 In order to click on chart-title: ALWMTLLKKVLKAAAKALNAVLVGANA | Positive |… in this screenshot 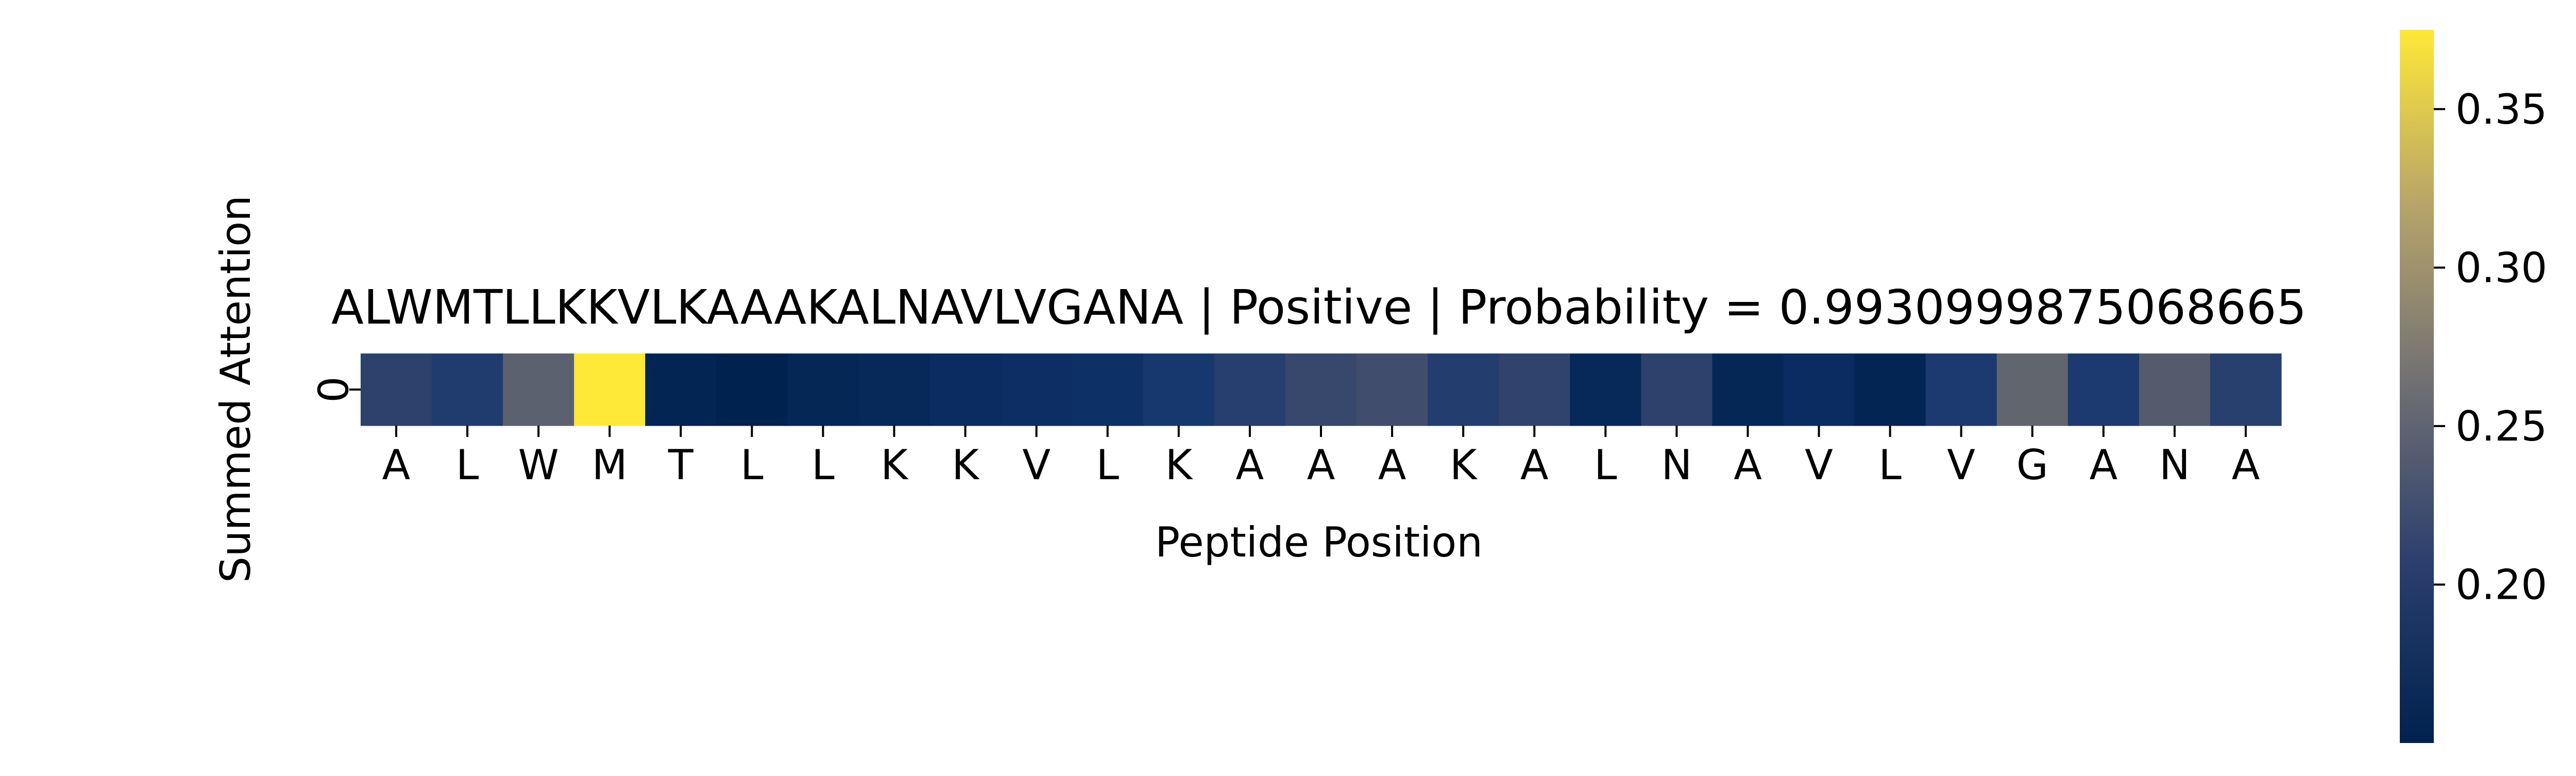, I will do `click(1319, 307)`.